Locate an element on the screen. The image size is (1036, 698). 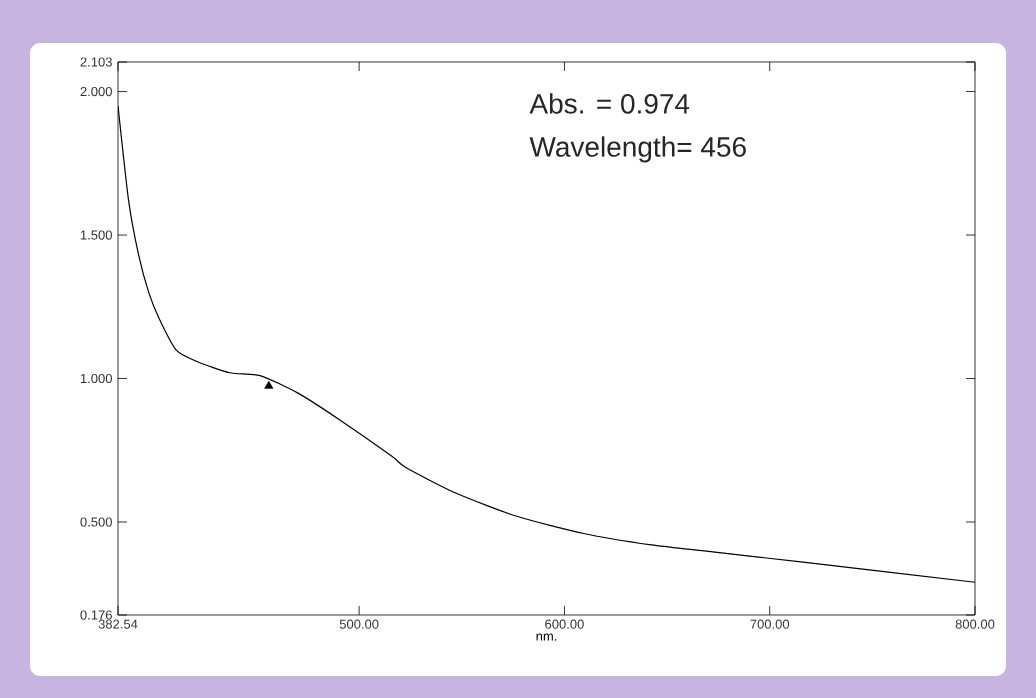
y-tick-label: 1.000 is located at coordinates (96, 378).